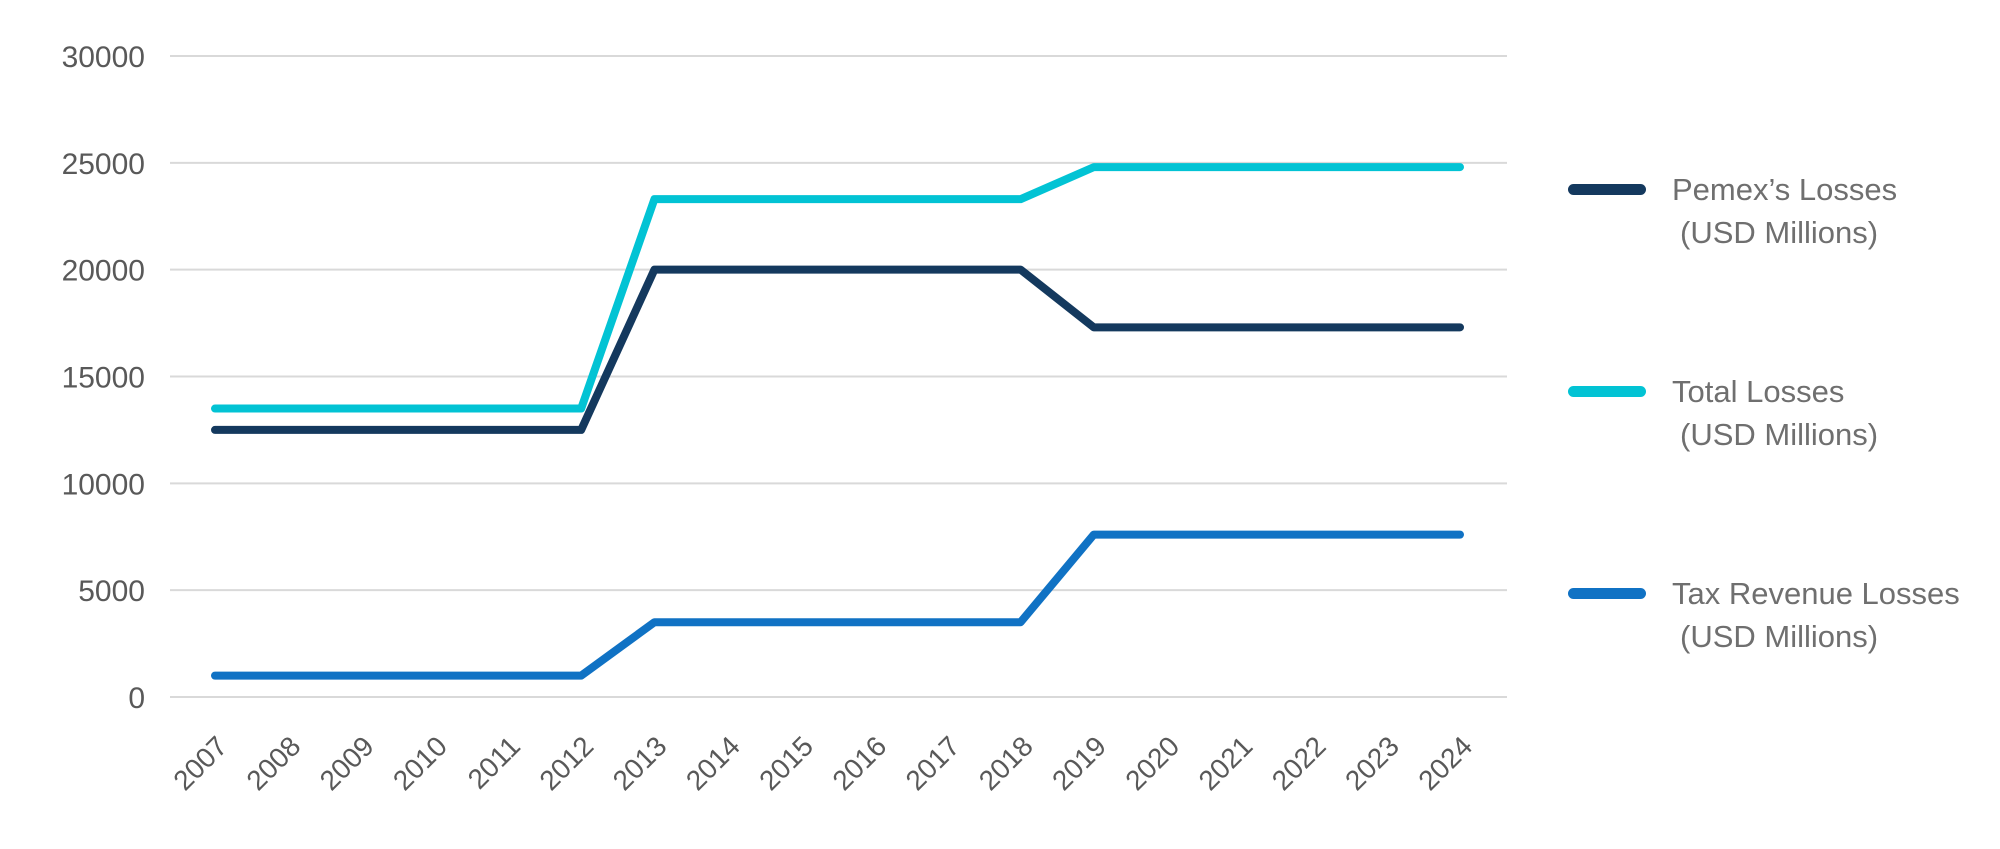 This screenshot has height=849, width=2000. What do you see at coordinates (1758, 391) in the screenshot?
I see `legend-label: Total Losses` at bounding box center [1758, 391].